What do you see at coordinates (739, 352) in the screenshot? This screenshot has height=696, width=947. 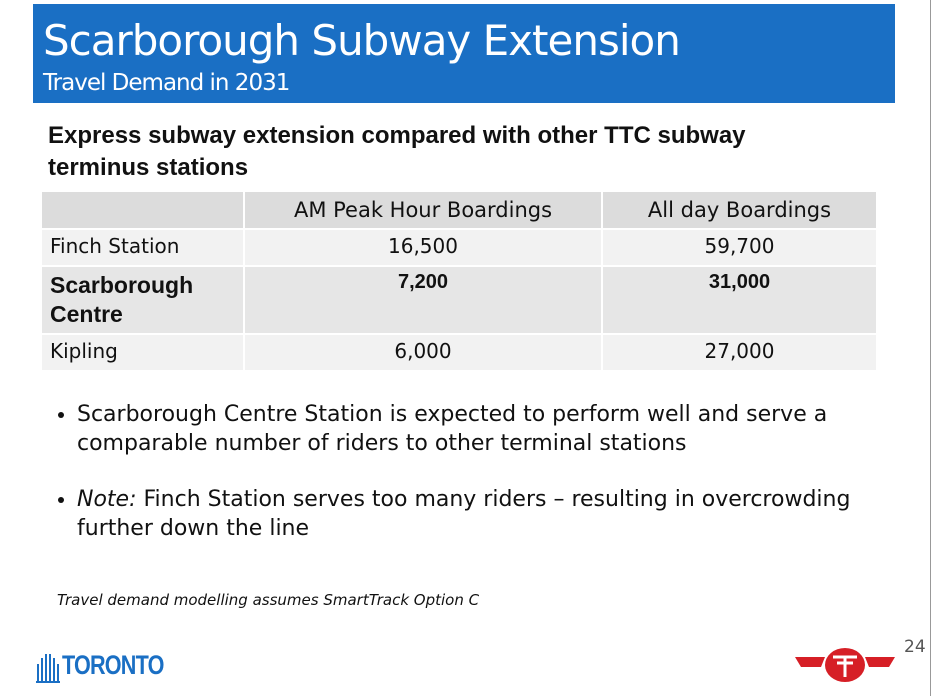 I see `cell: 27,000` at bounding box center [739, 352].